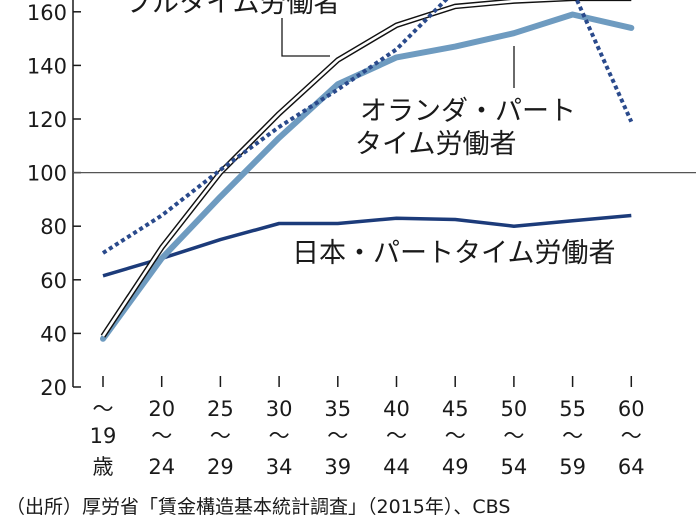 Image resolution: width=696 pixels, height=526 pixels. Describe the element at coordinates (220, 467) in the screenshot. I see `x-tick-label-bottom: 29` at that location.